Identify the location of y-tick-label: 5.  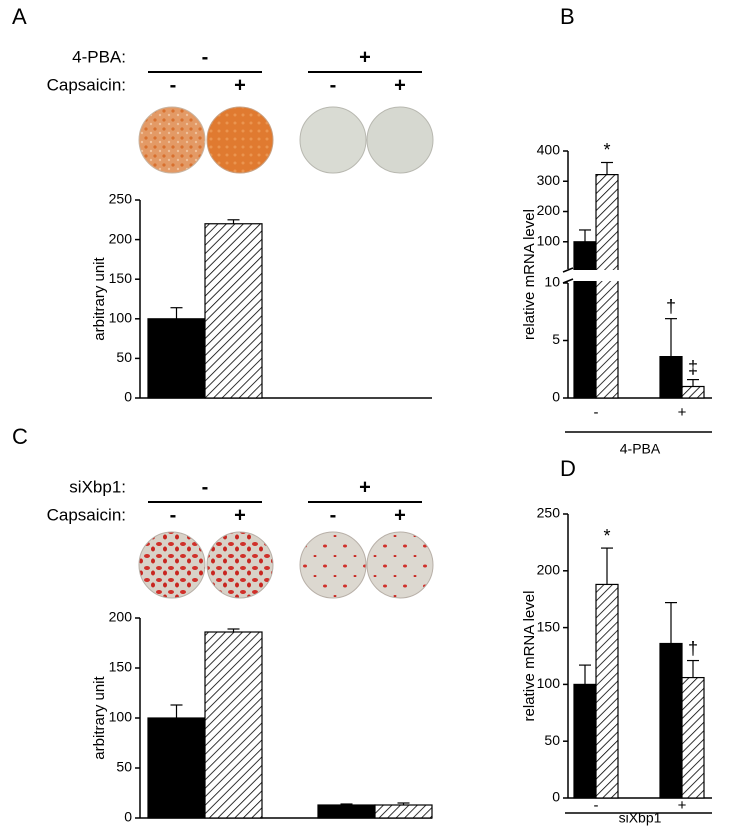
(556, 339).